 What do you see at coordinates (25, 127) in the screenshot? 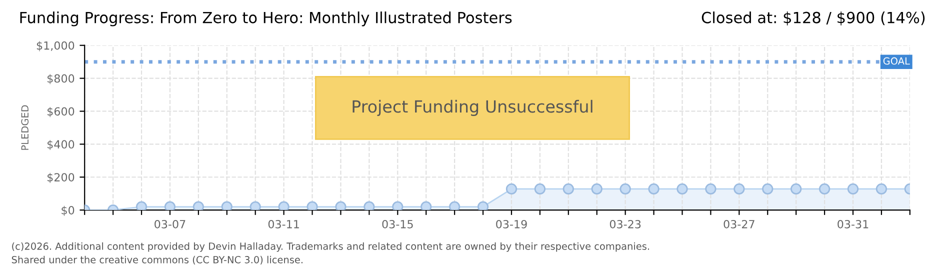
I see `y-axis-title: PLEDGED` at bounding box center [25, 127].